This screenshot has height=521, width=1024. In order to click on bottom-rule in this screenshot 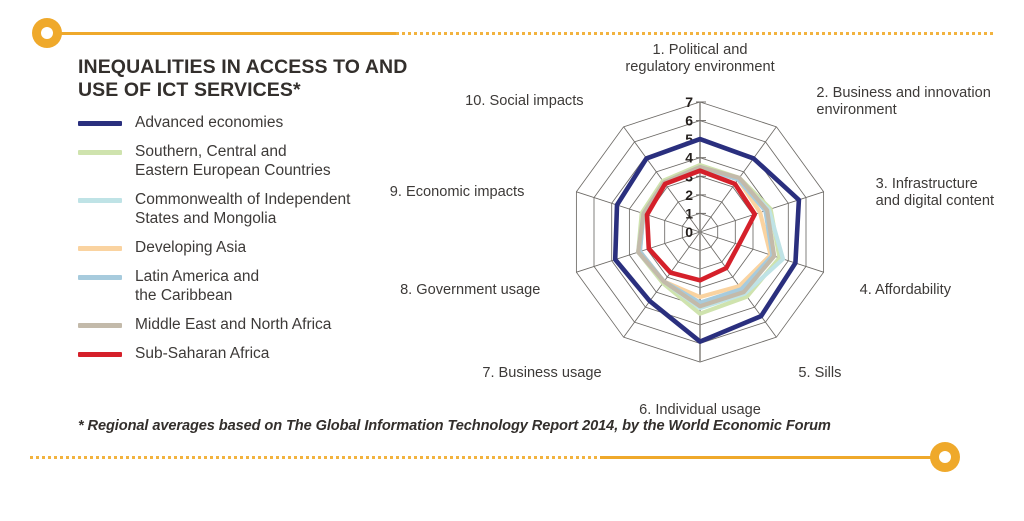, I will do `click(512, 457)`.